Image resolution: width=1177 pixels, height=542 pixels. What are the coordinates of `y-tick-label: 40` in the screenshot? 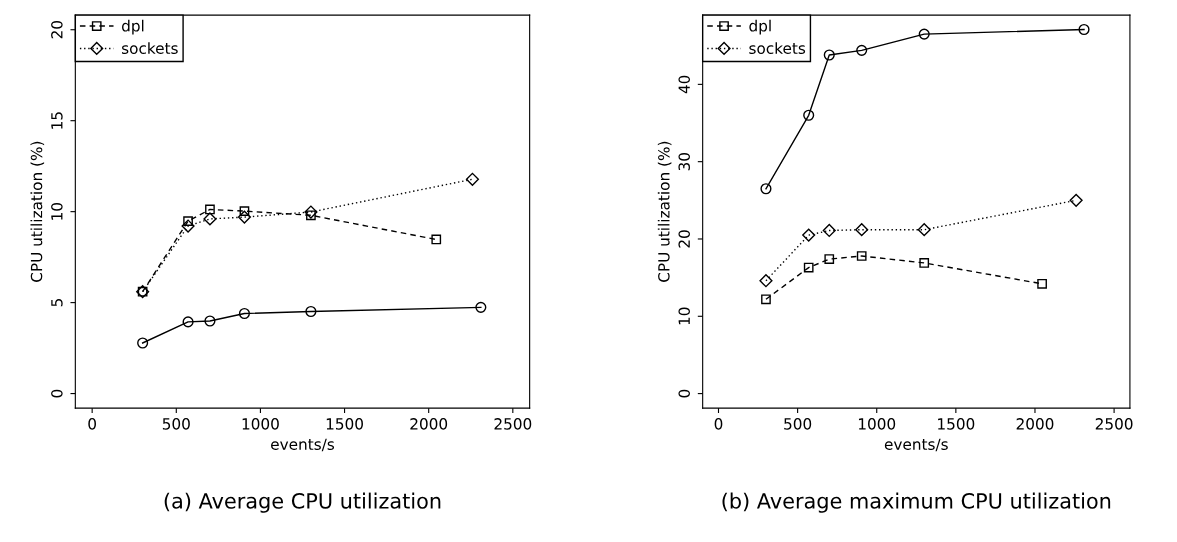 It's located at (684, 84).